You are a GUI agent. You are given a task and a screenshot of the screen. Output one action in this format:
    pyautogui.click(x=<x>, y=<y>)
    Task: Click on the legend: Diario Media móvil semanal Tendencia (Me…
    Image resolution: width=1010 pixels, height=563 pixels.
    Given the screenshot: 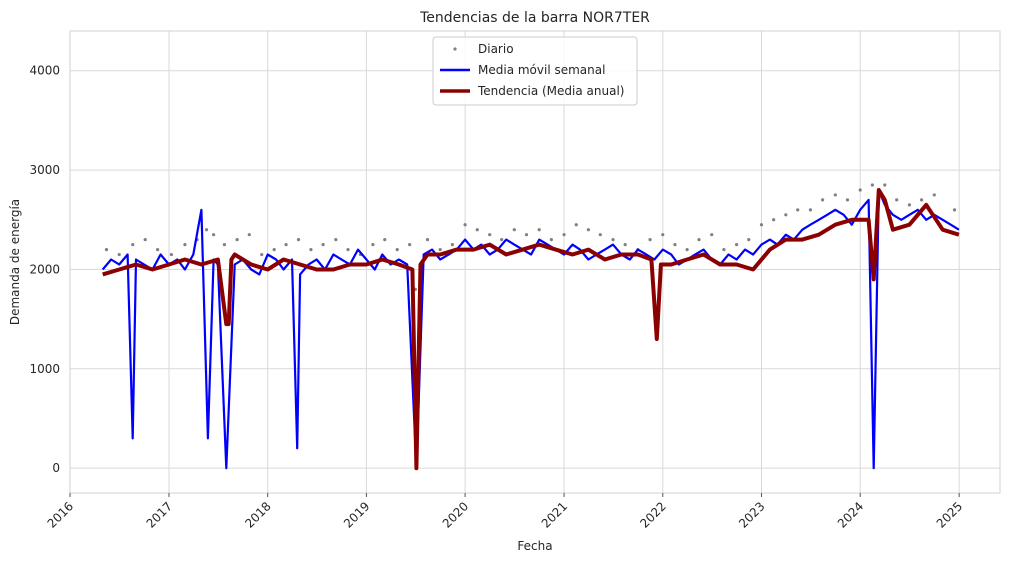 What is the action you would take?
    pyautogui.click(x=535, y=71)
    